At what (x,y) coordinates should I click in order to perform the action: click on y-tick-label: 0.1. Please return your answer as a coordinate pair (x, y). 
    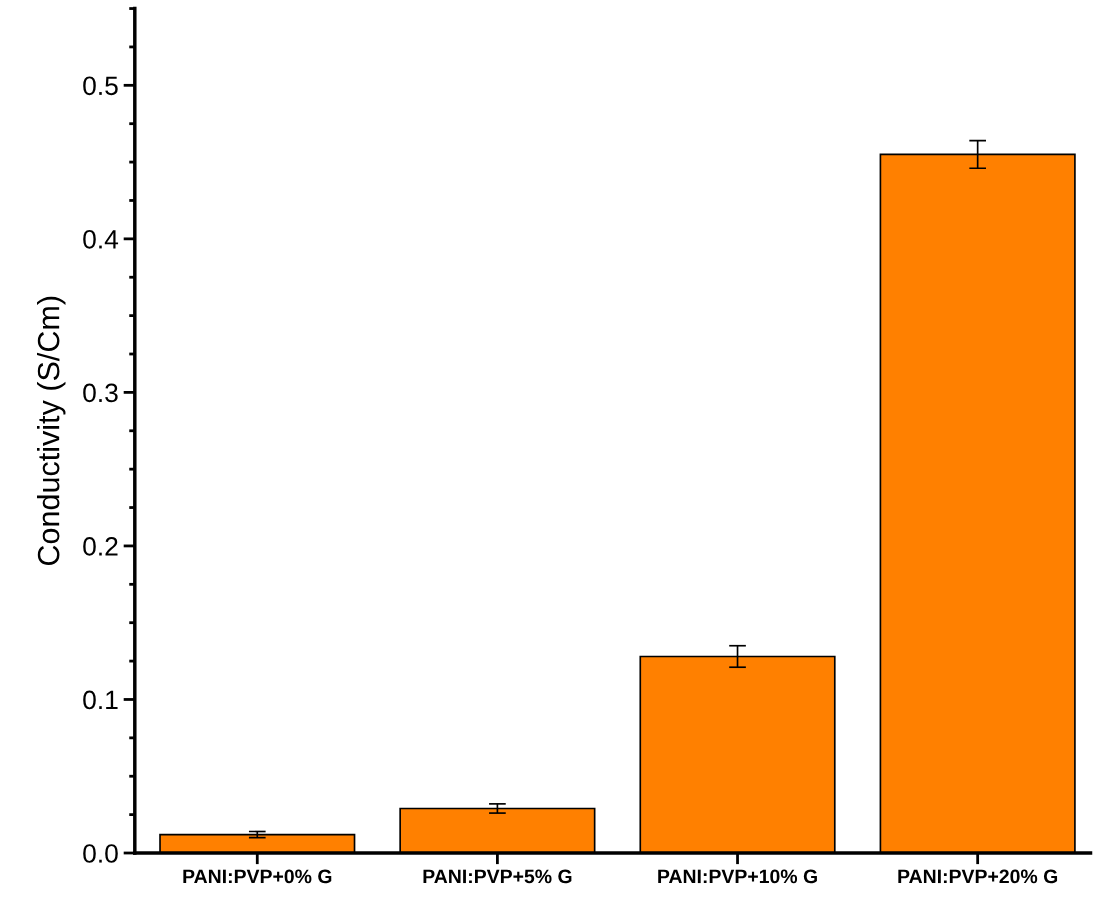
    Looking at the image, I should click on (100, 700).